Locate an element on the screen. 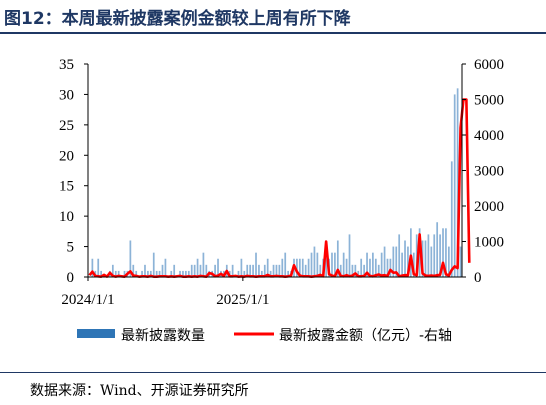 The image size is (546, 405). legend-bar-label: 最新披露数量 is located at coordinates (163, 336).